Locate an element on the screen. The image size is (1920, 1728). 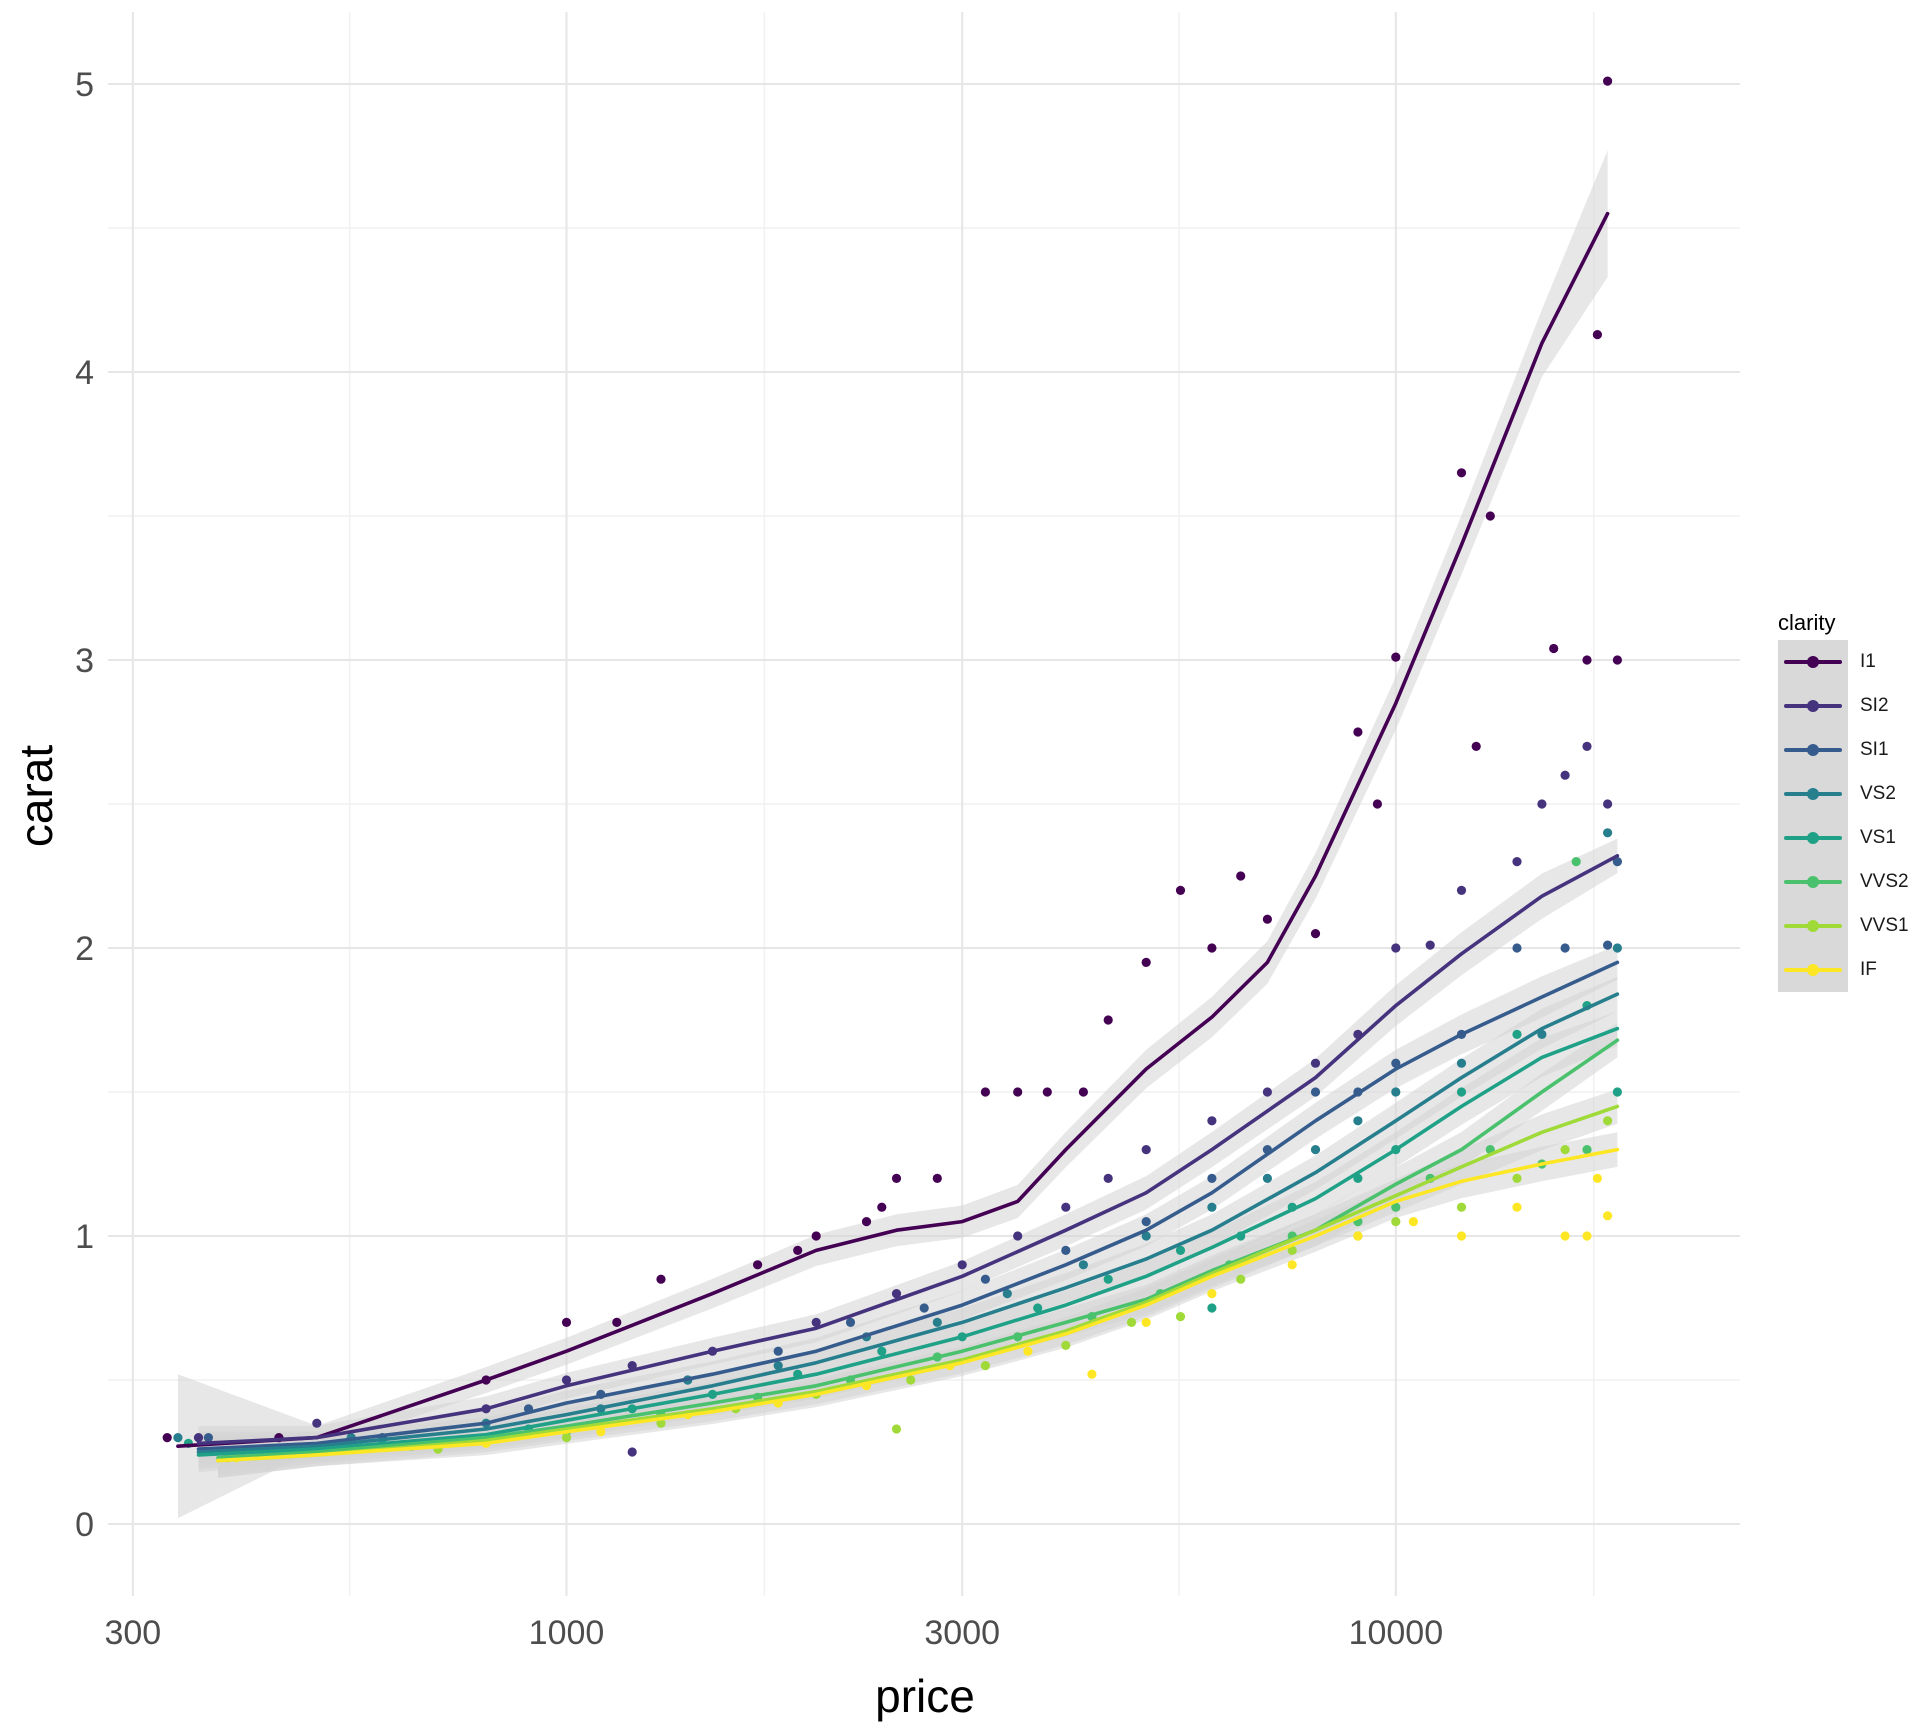
legend: clarity I1 SI2 SI1 VS2 VS1 VVS2 VVS1 IF is located at coordinates (1843, 799).